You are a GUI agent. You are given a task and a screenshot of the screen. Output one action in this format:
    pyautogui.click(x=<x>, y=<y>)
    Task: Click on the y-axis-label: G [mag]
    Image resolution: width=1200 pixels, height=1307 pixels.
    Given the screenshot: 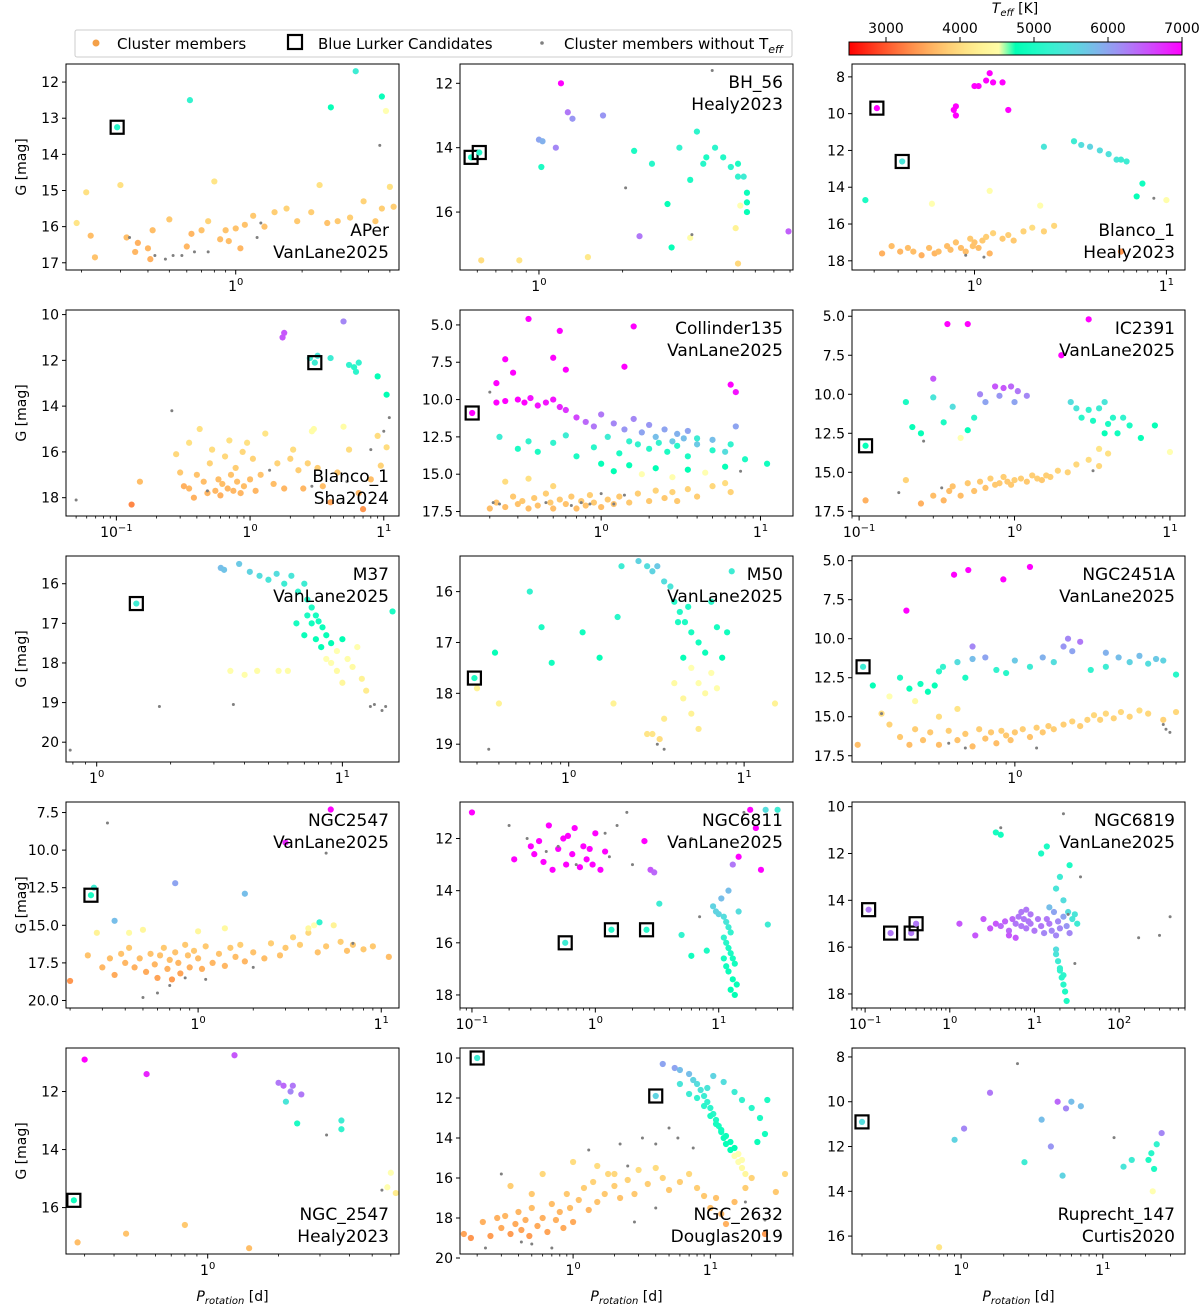 What is the action you would take?
    pyautogui.click(x=22, y=166)
    